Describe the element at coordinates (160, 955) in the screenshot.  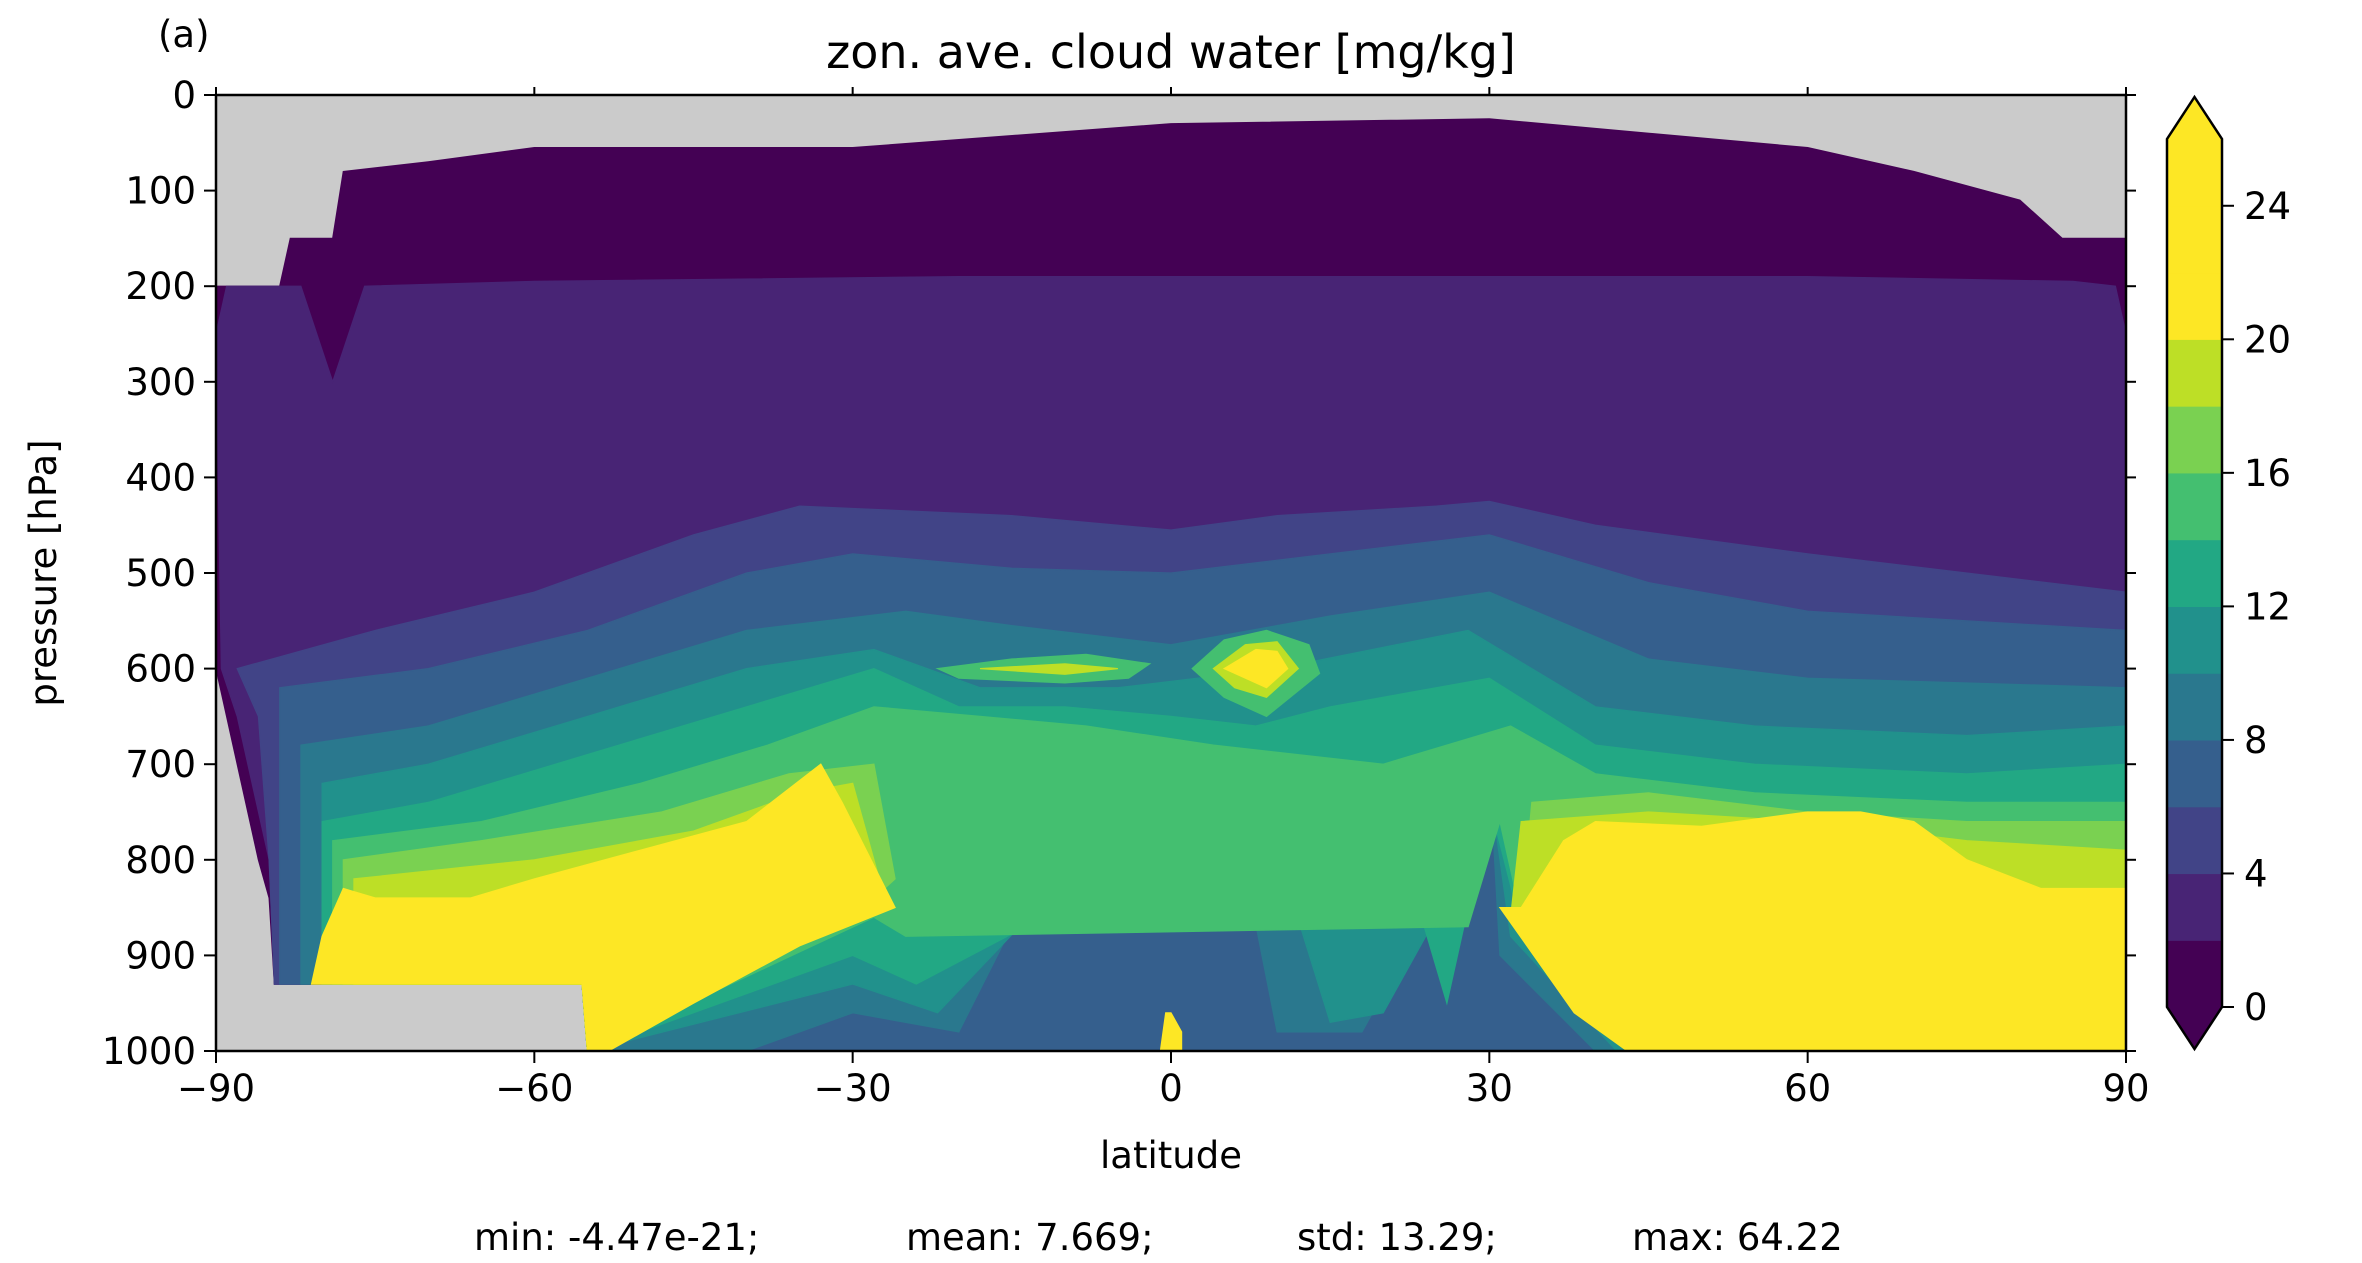
I see `y-tick-label: 900` at that location.